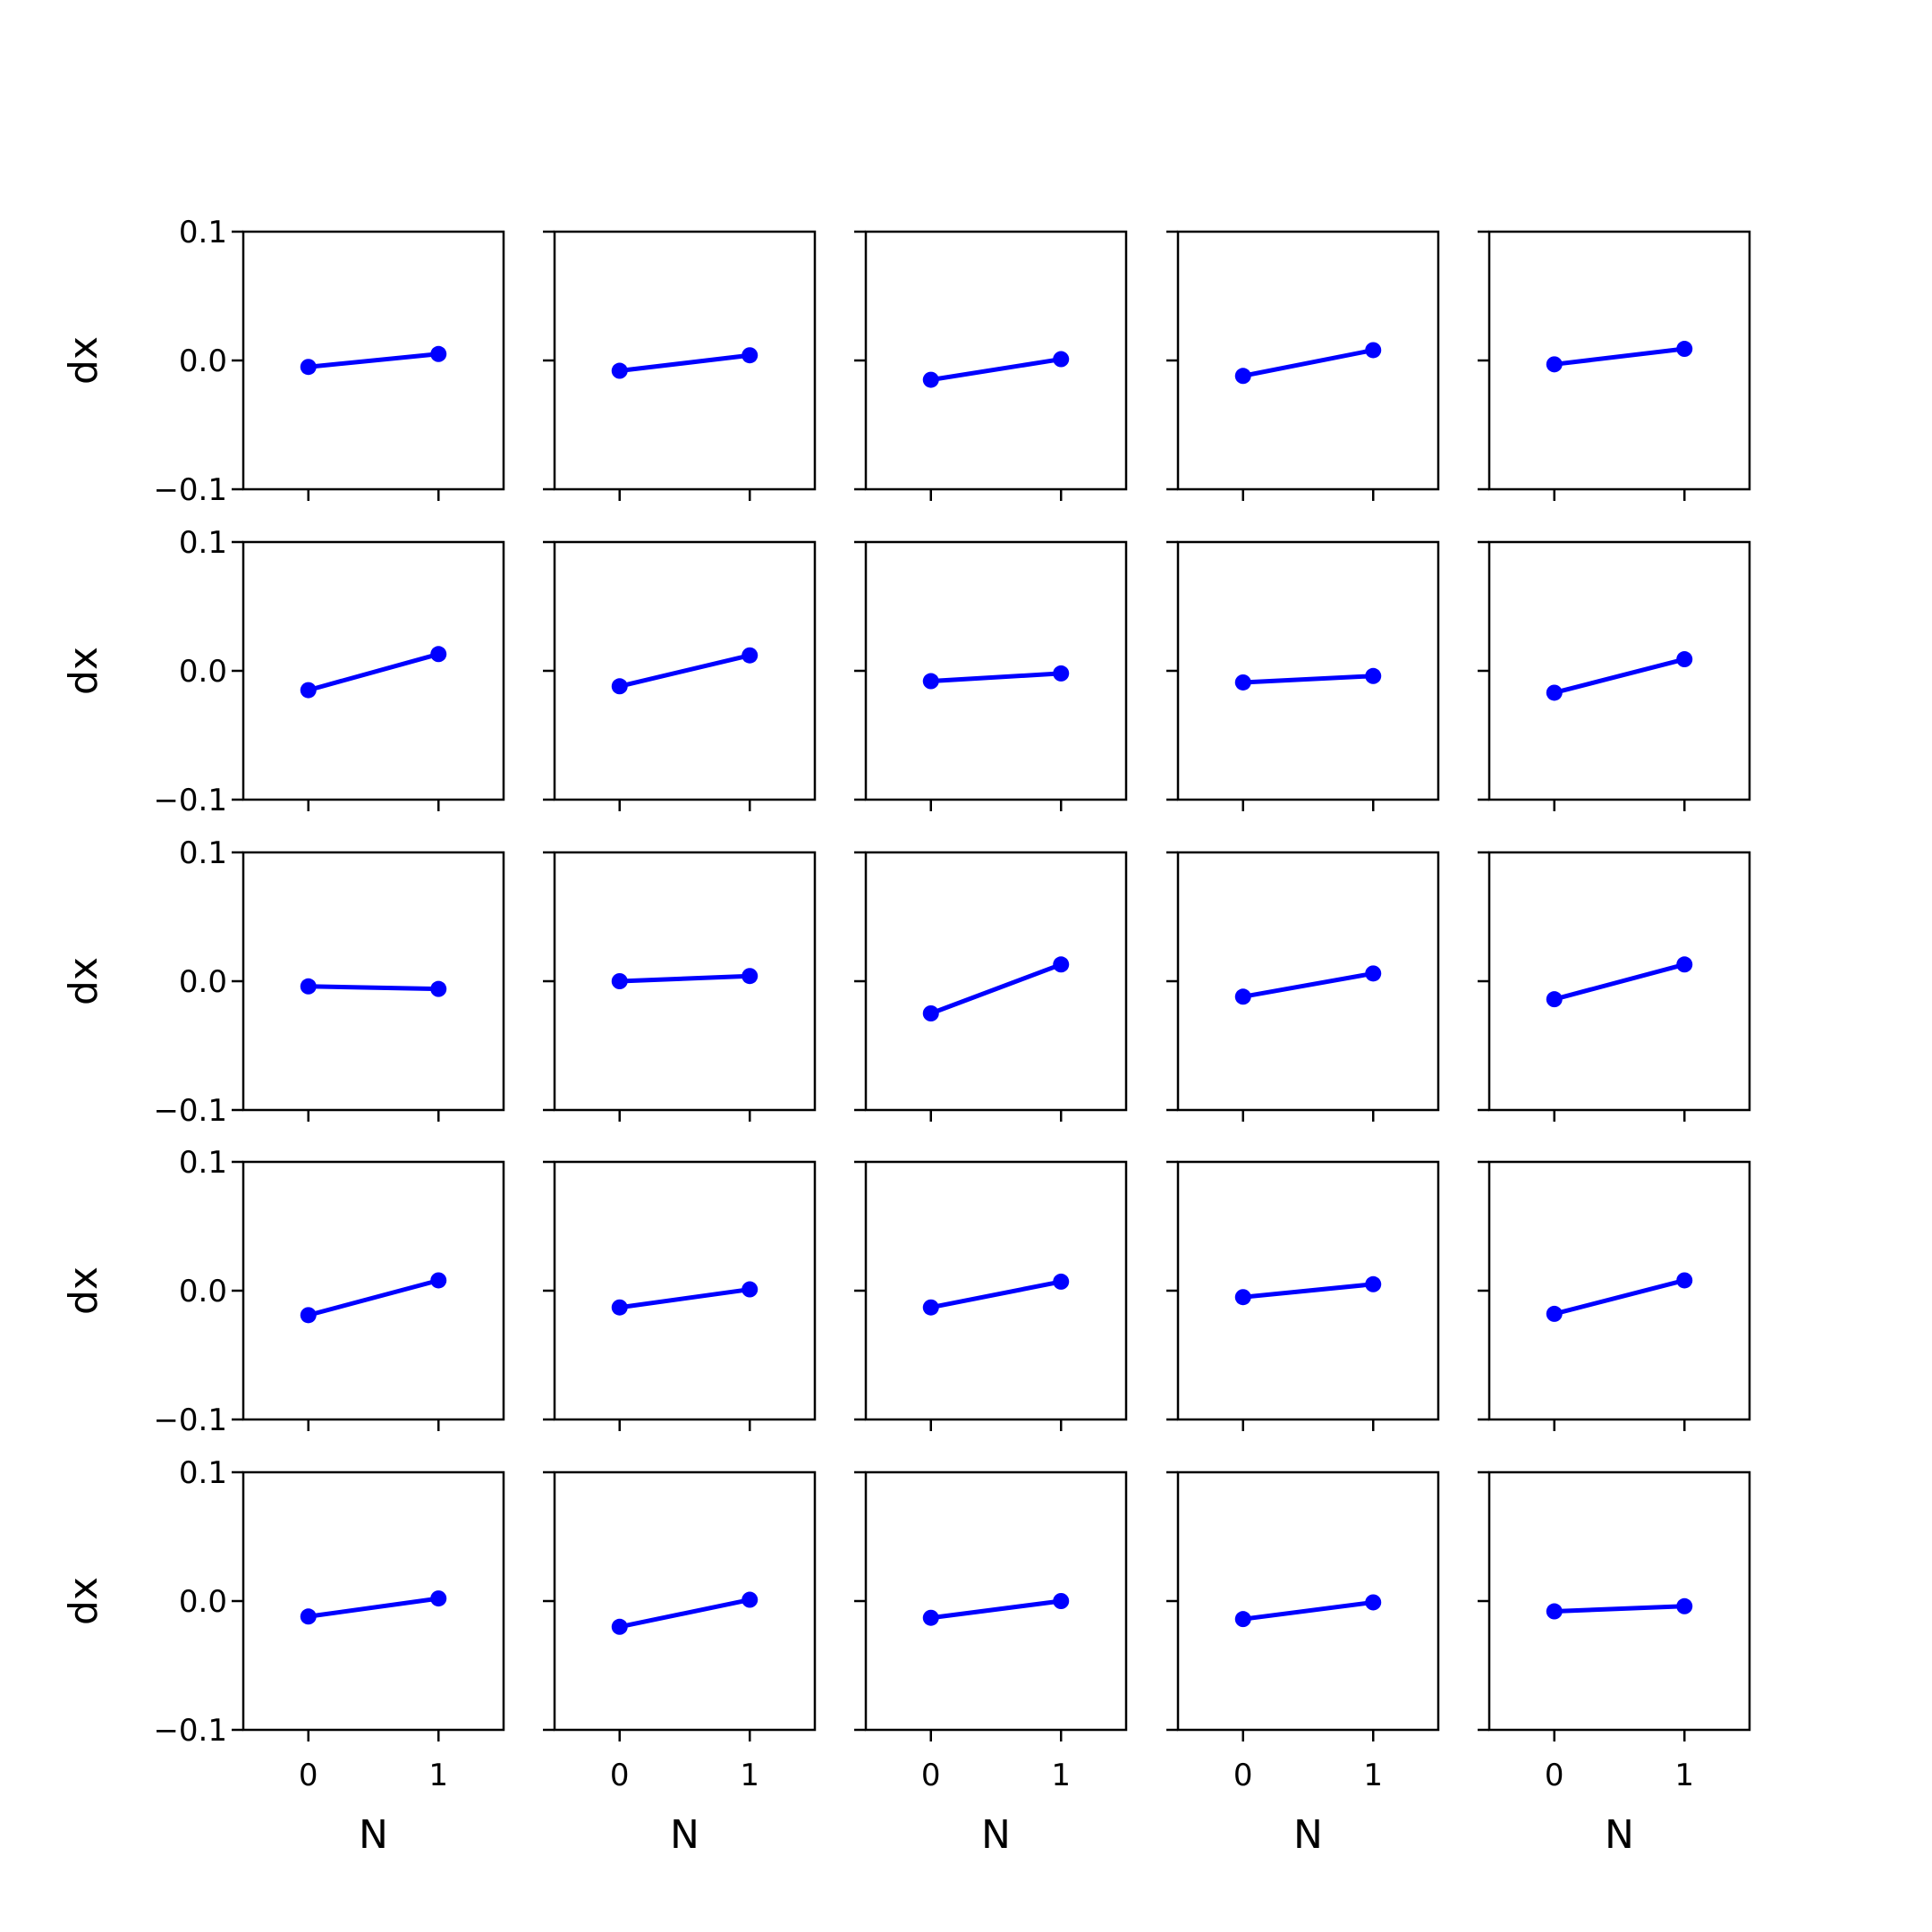 The image size is (1932, 1932). I want to click on subplot-r3-c1, so click(680, 1295).